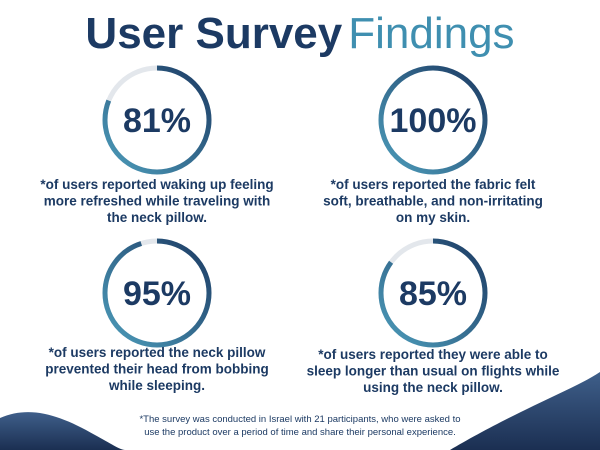 The image size is (600, 450). Describe the element at coordinates (157, 201) in the screenshot. I see `stat-description: more refreshed while traveling with` at that location.